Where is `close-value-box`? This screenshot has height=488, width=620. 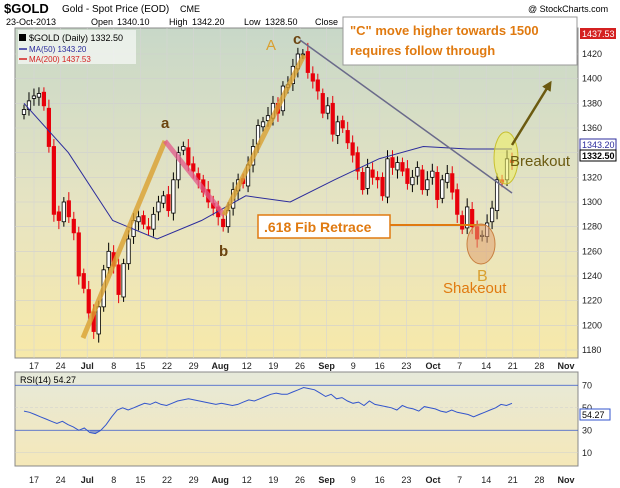
close-value-box is located at coordinates (598, 155).